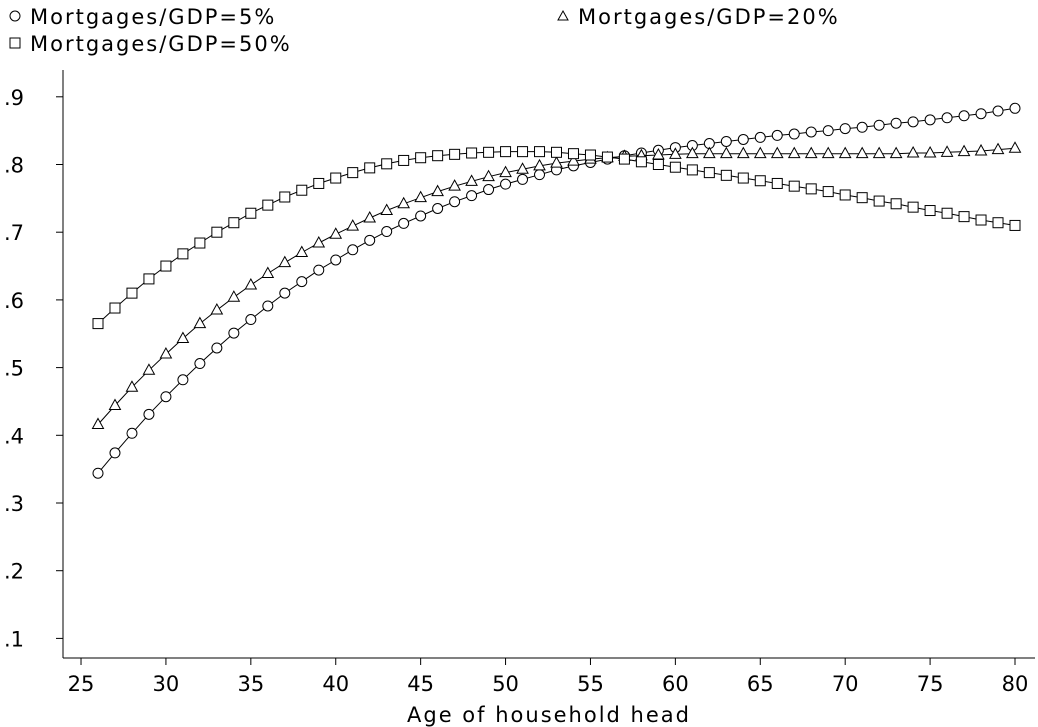 This screenshot has height=727, width=1038. I want to click on legend-entry-series-2: Mortgages/GDP=20%, so click(698, 17).